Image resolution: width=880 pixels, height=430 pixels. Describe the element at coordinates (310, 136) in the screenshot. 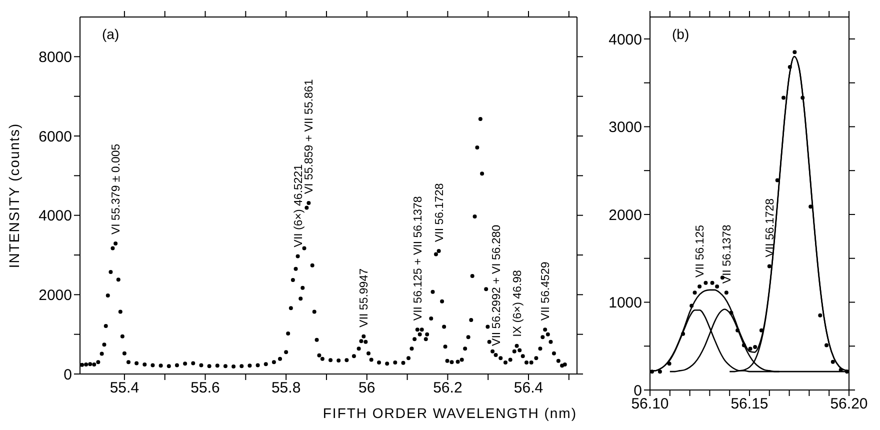

I see `annotation: VI 55.859 + VII 55.861` at that location.